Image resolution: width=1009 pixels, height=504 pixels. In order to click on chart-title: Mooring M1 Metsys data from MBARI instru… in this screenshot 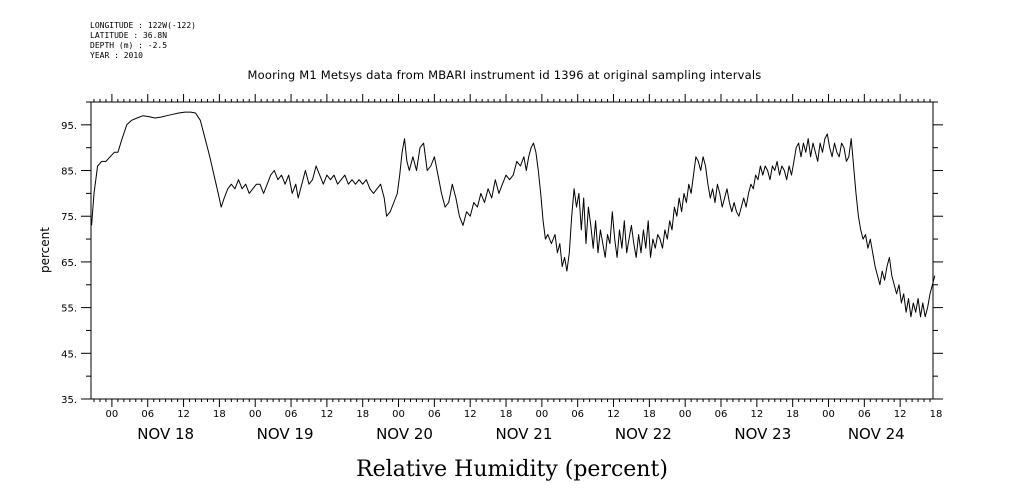, I will do `click(504, 75)`.